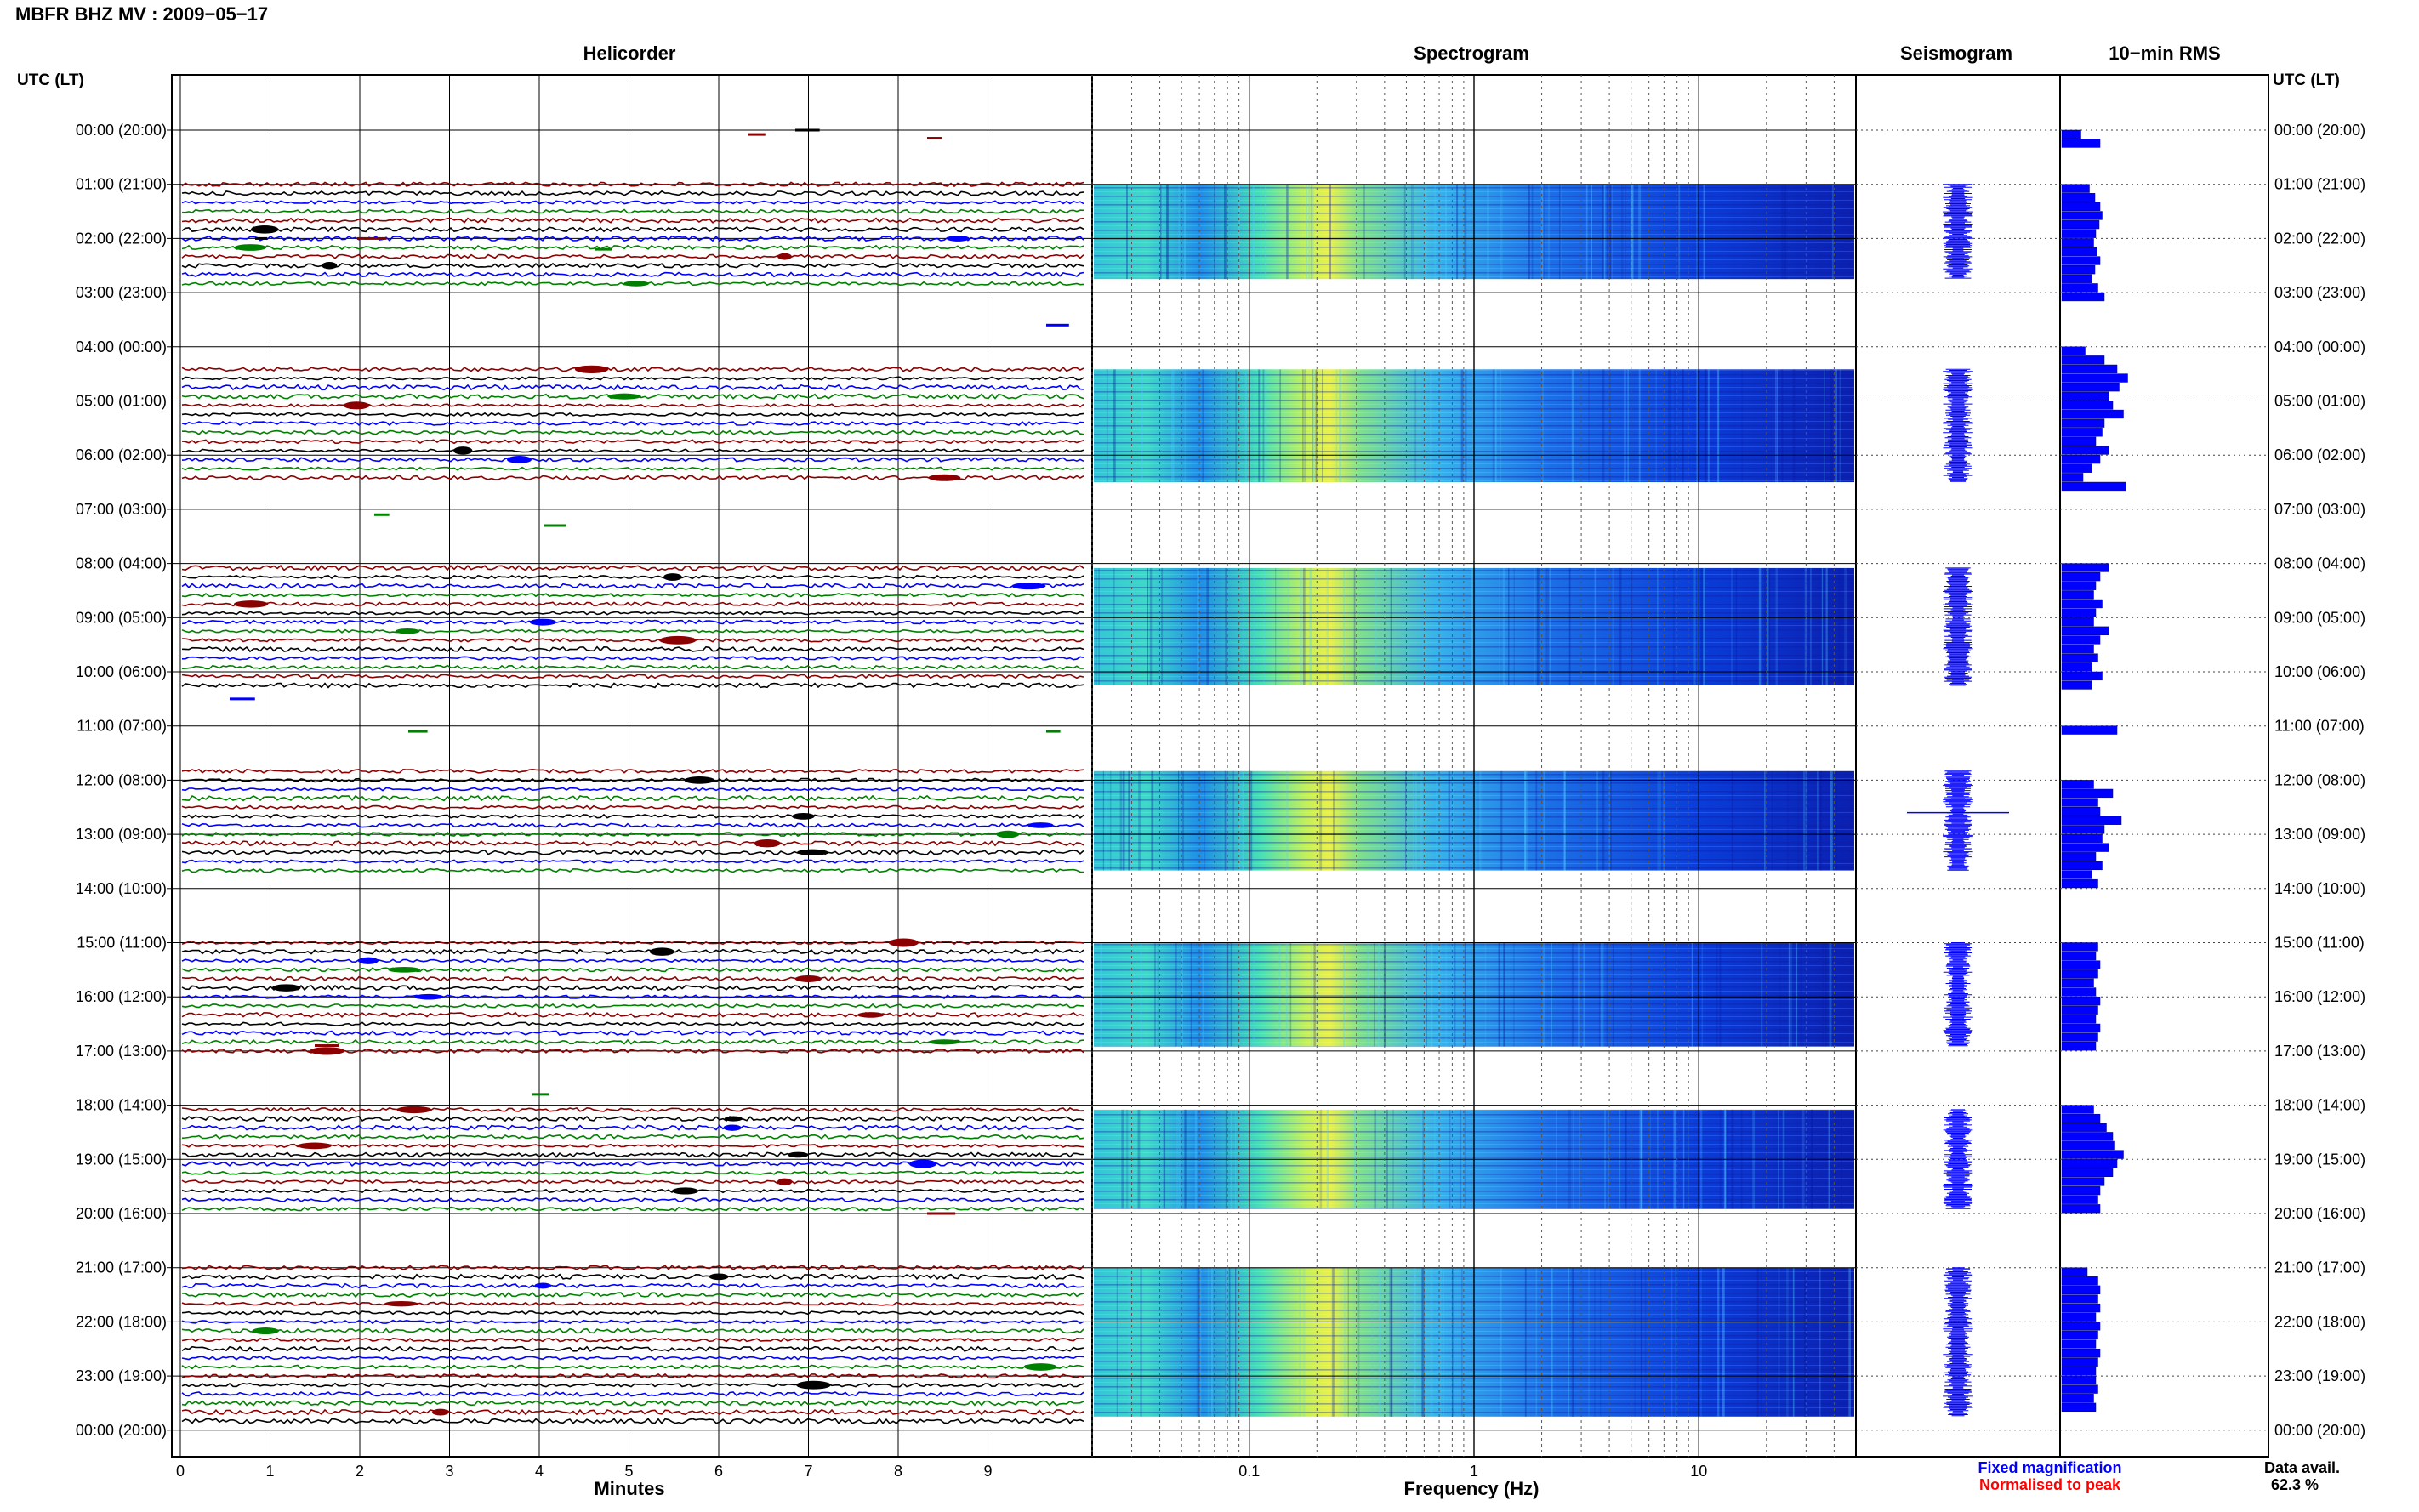 This screenshot has height=1512, width=2419. What do you see at coordinates (121, 563) in the screenshot?
I see `time-tick-label-left: 08:00 (04:00)` at bounding box center [121, 563].